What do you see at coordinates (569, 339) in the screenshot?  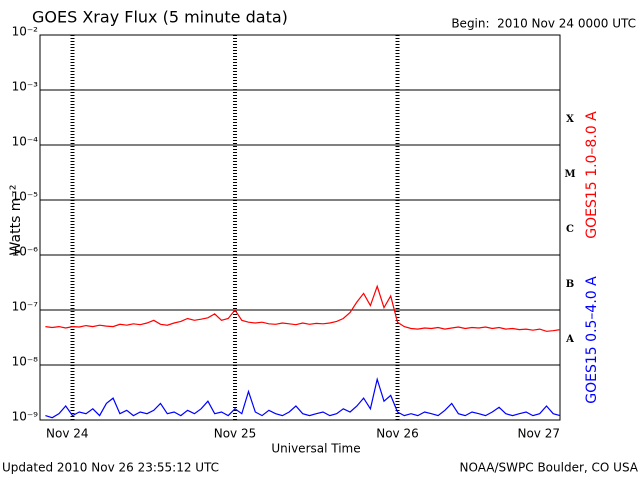 I see `flare-class-label: A` at bounding box center [569, 339].